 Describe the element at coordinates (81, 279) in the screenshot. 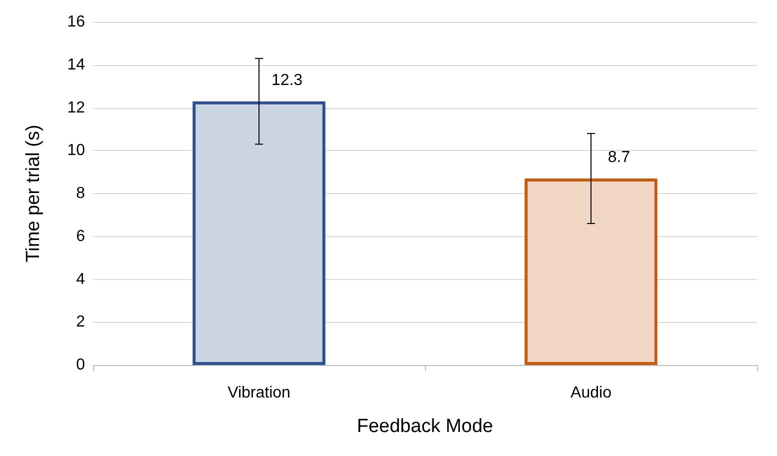

I see `y-tick-label: 4` at that location.